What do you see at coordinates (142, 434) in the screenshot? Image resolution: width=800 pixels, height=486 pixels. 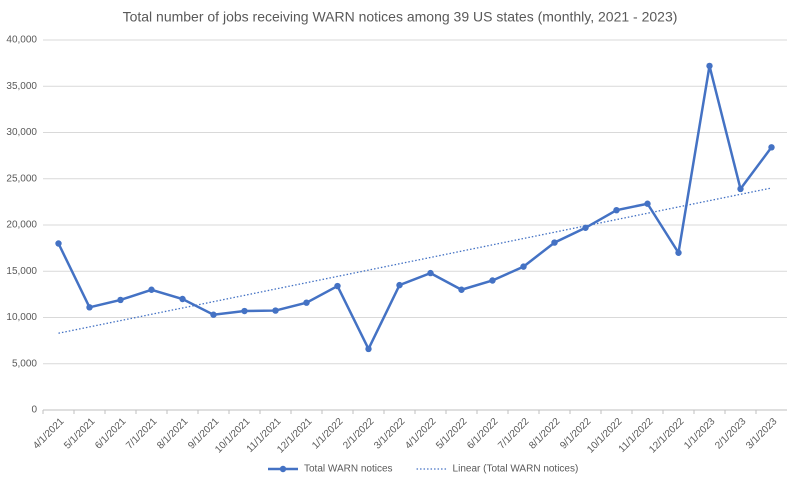 I see `x-tick-label: 7/1/2021` at bounding box center [142, 434].